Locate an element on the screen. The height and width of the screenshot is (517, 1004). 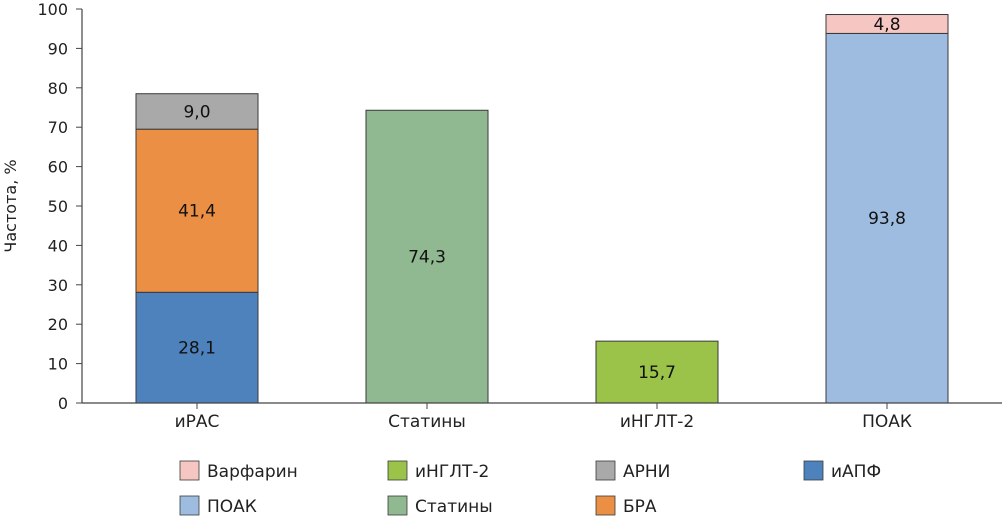
y-tick-label: 80 is located at coordinates (58, 88).